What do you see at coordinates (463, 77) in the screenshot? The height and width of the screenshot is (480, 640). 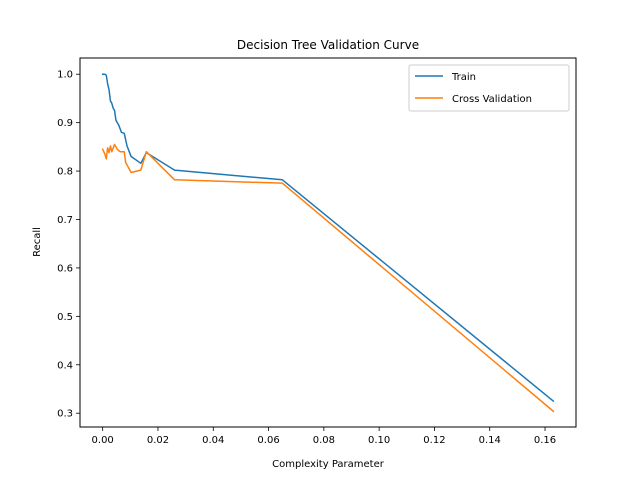 I see `legend-label: Train` at bounding box center [463, 77].